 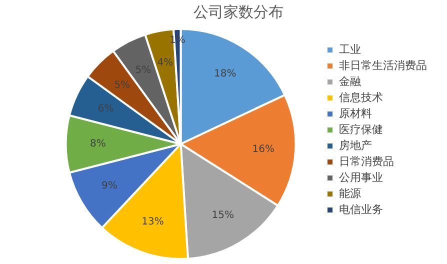 I want to click on legend-label: 工业, so click(x=350, y=49).